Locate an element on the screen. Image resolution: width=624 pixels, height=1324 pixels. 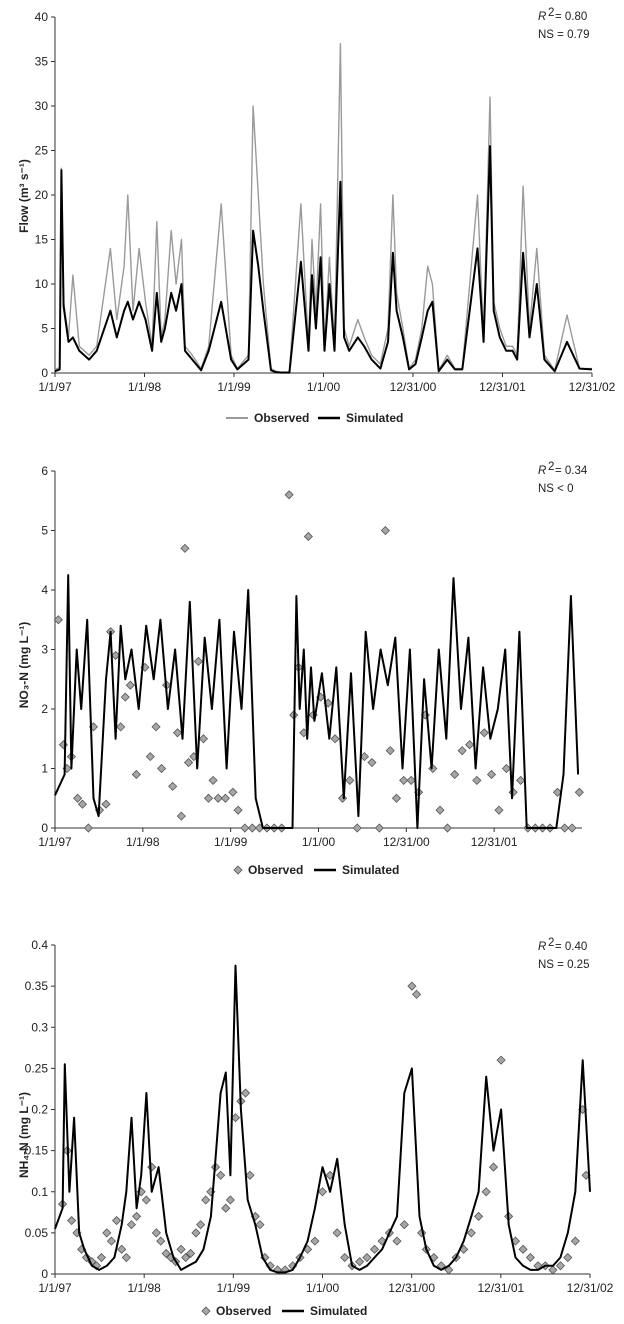
flow-x-tick-label: 12/31/00 is located at coordinates (413, 387).